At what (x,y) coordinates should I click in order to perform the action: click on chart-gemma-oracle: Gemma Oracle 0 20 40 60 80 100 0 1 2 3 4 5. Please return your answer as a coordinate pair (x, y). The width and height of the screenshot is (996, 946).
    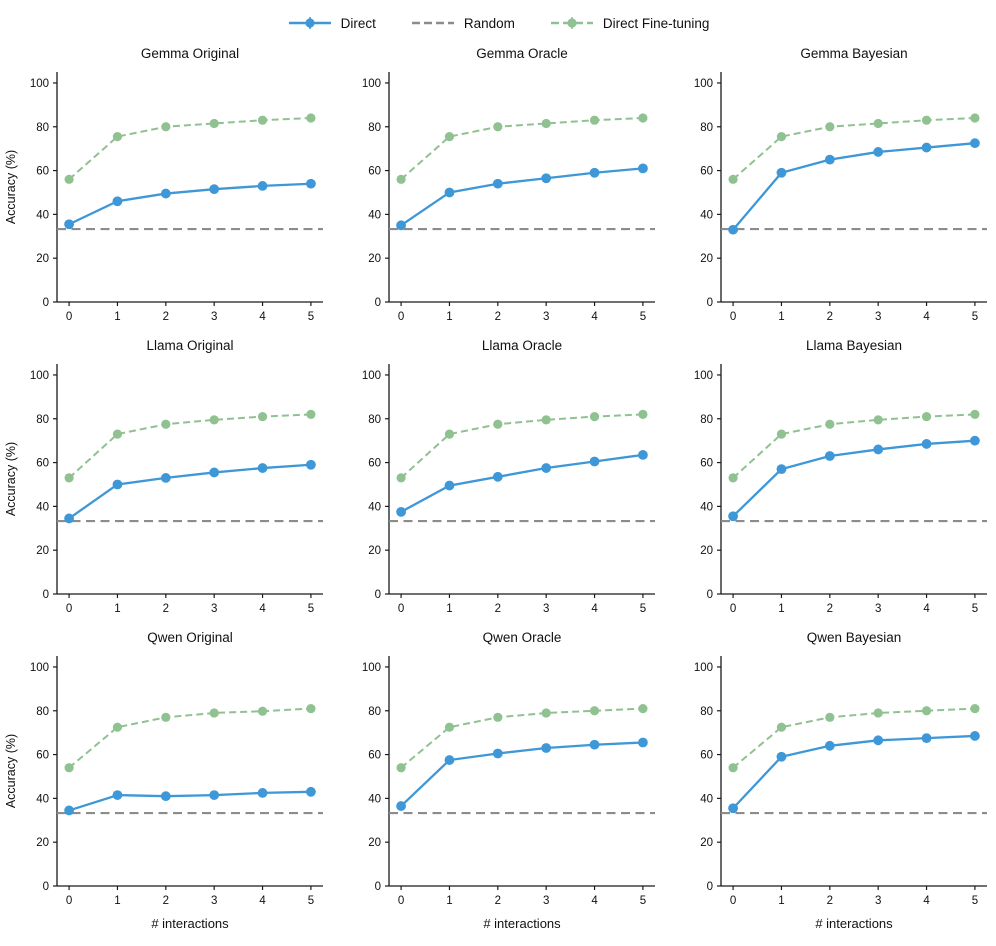
    Looking at the image, I should click on (498, 184).